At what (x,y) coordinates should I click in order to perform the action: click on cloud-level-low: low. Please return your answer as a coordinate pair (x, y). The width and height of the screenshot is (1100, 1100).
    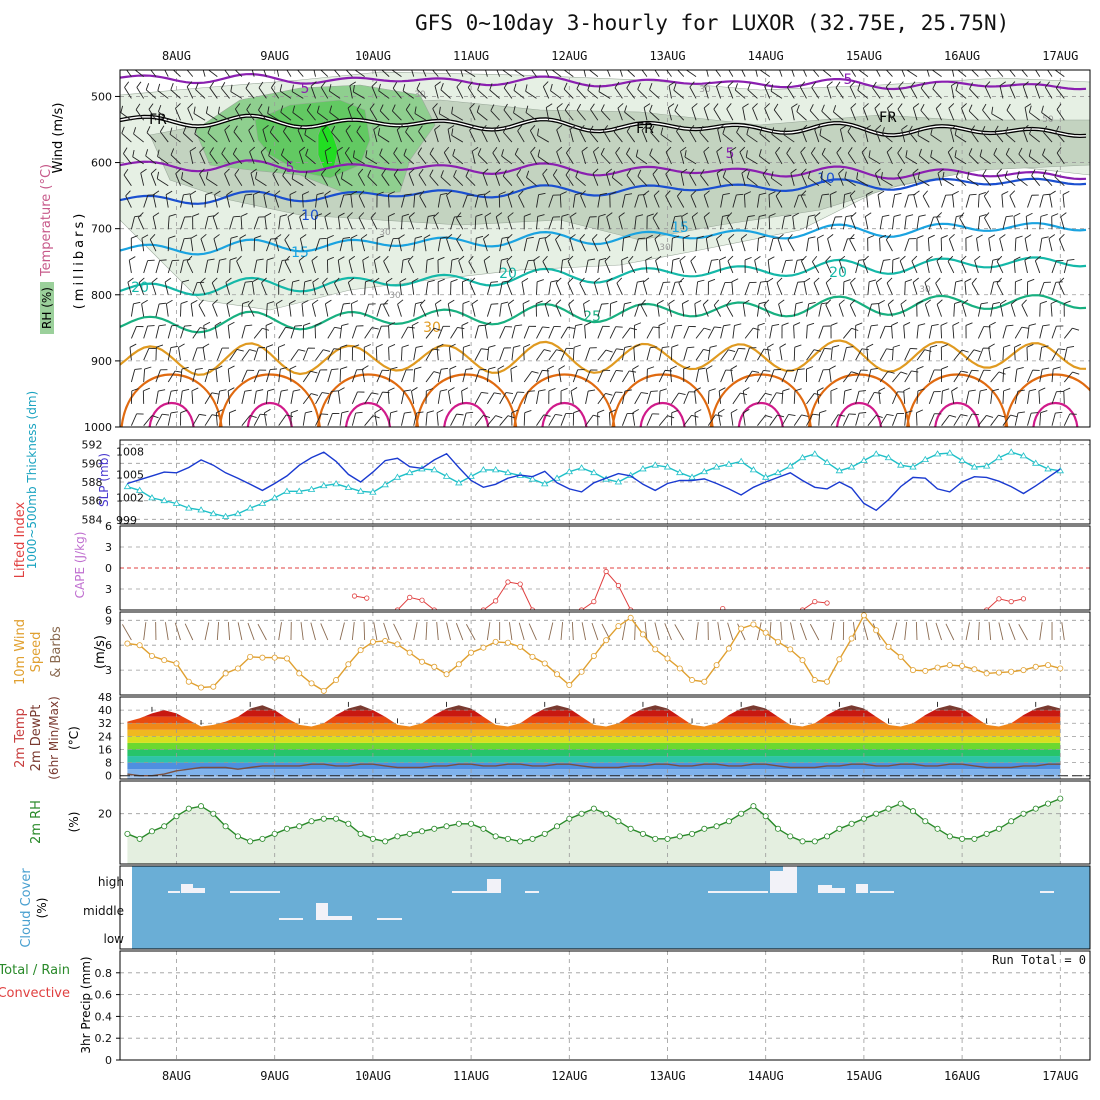
    Looking at the image, I should click on (114, 939).